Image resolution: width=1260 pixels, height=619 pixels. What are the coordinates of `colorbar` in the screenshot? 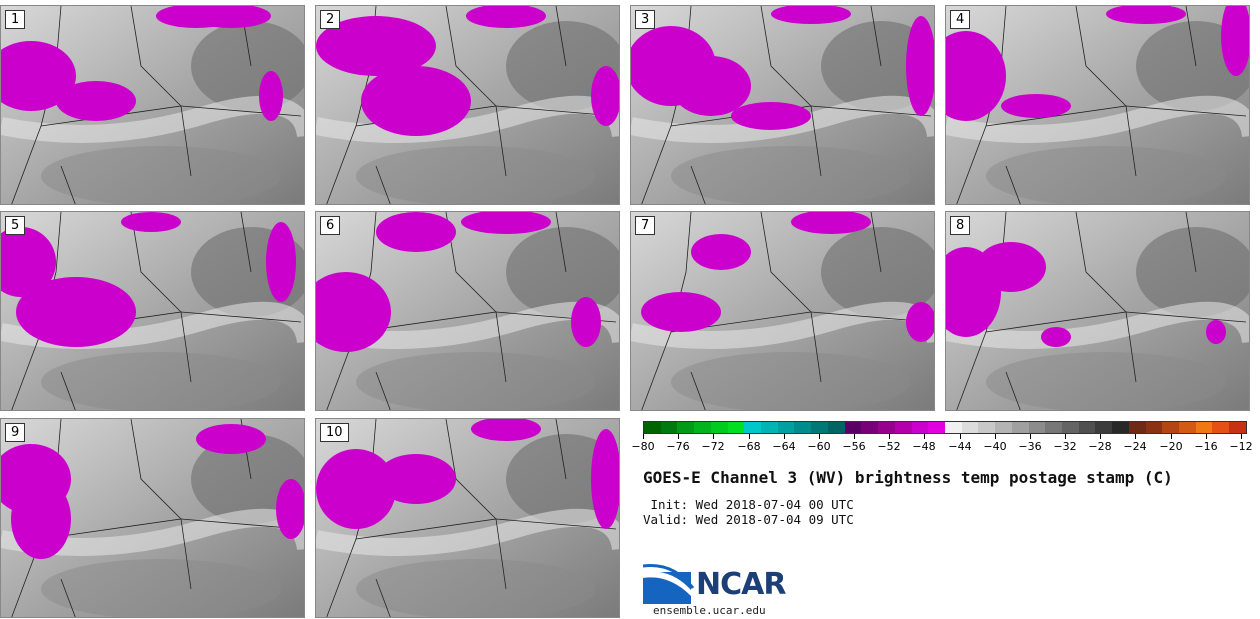 It's located at (945, 427).